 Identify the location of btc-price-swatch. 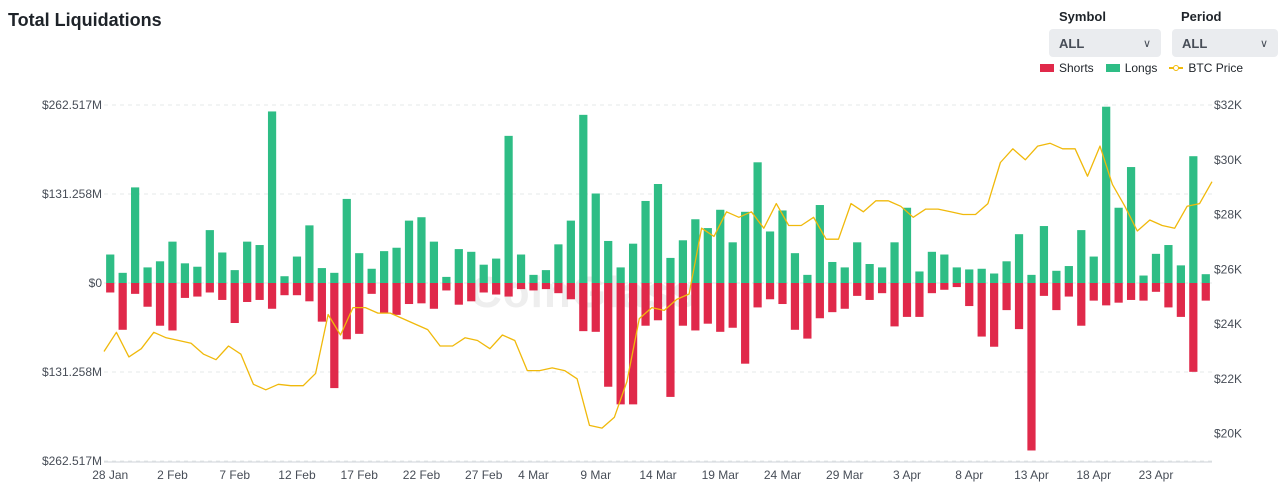
(1176, 68).